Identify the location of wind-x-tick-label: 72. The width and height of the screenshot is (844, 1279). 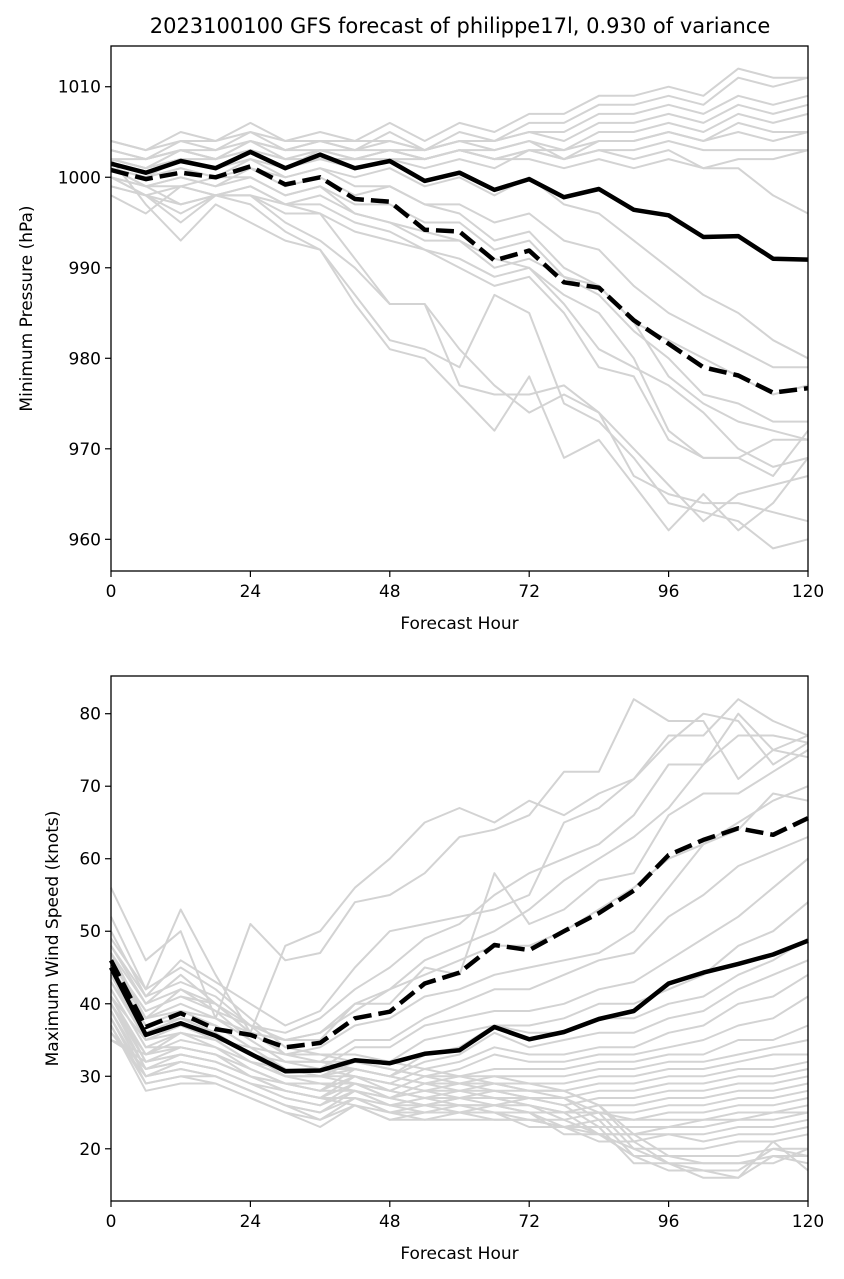
(529, 1222).